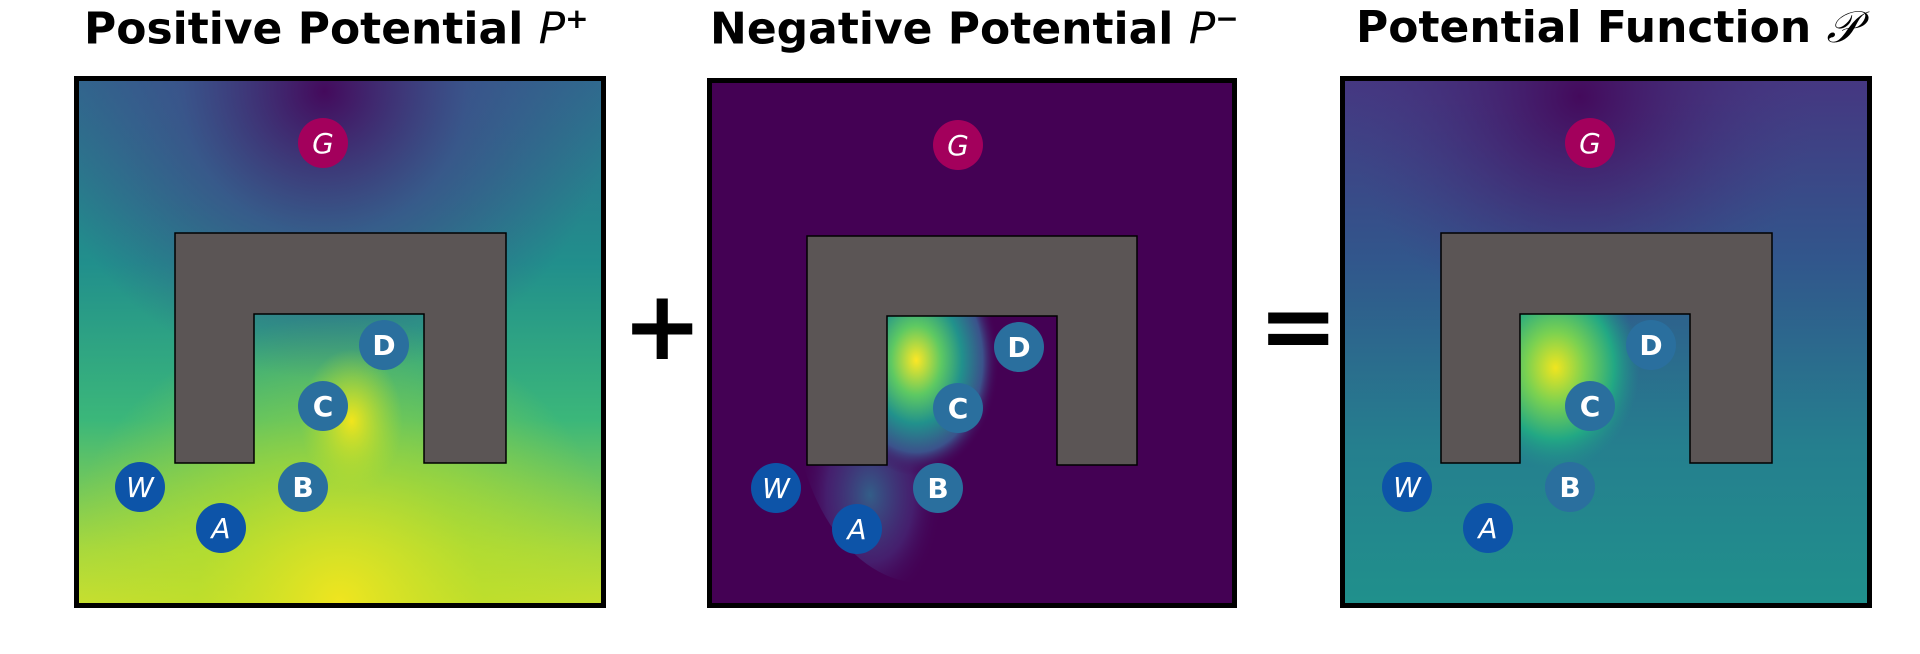  I want to click on panel-title-positive: Positive Potential P+, so click(336, 28).